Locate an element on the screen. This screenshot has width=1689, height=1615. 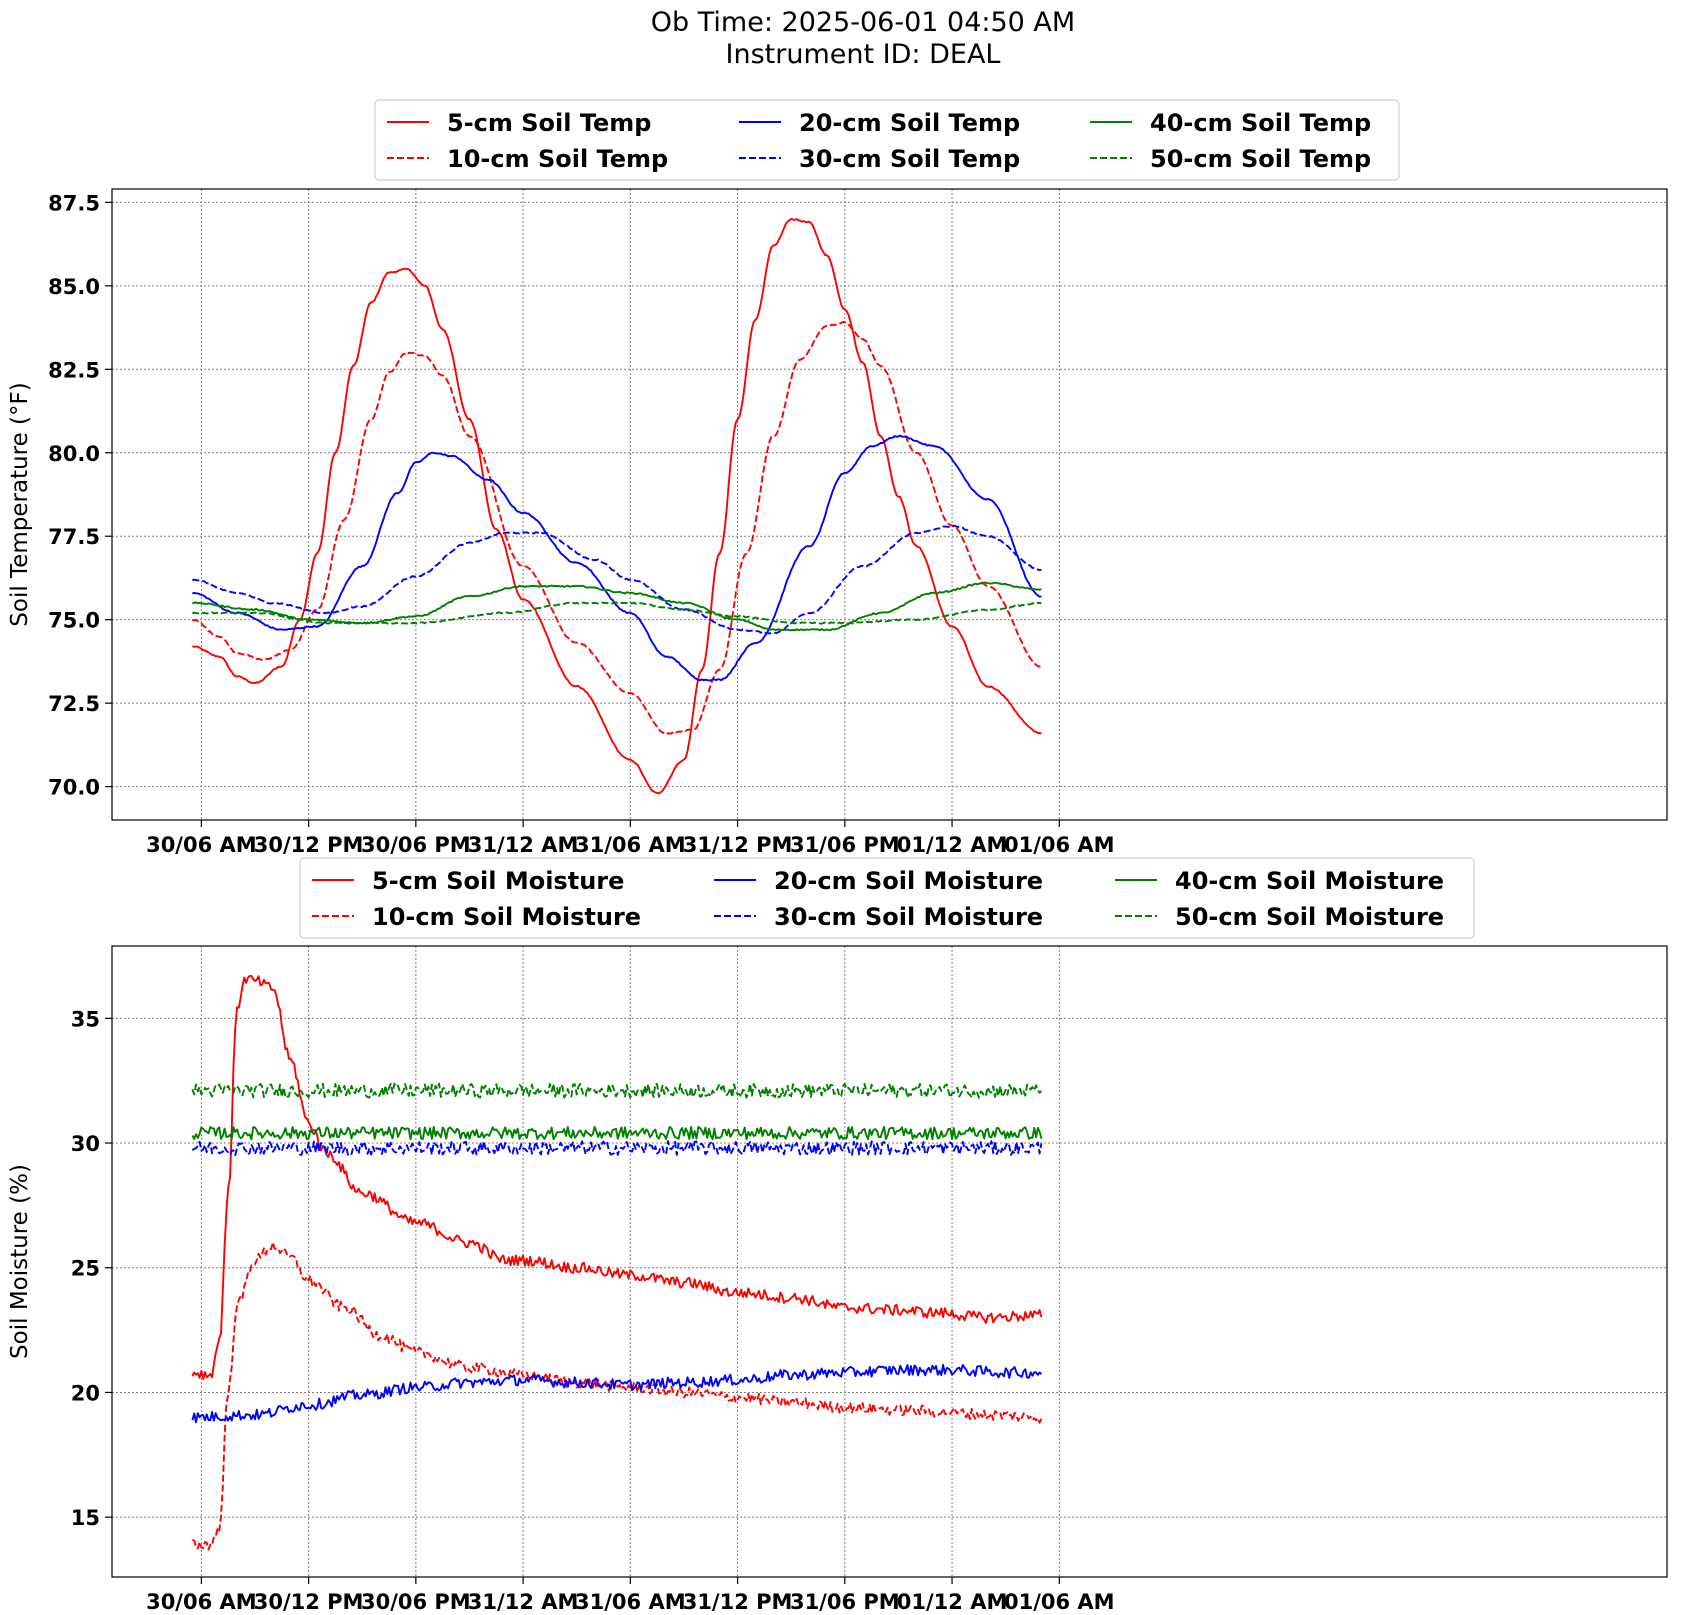
legend-label: 20-cm Soil Temp is located at coordinates (909, 123).